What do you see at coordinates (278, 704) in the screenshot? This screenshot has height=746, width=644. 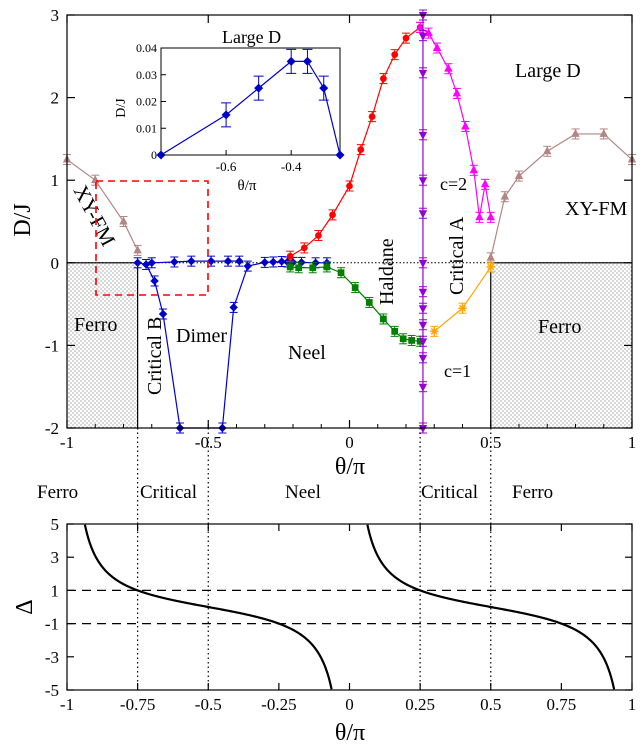 I see `x-tick-label: -0.25` at bounding box center [278, 704].